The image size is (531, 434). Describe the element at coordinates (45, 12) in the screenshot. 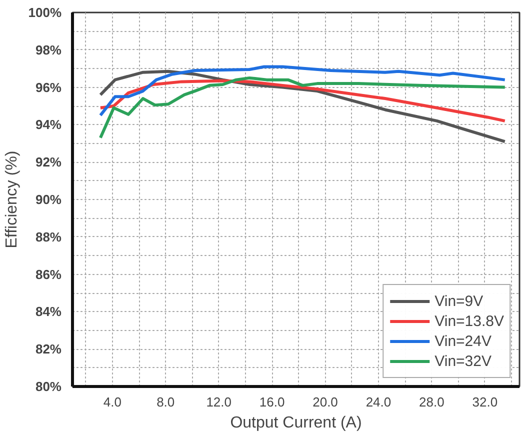

I see `y-tick-label: 100%` at that location.